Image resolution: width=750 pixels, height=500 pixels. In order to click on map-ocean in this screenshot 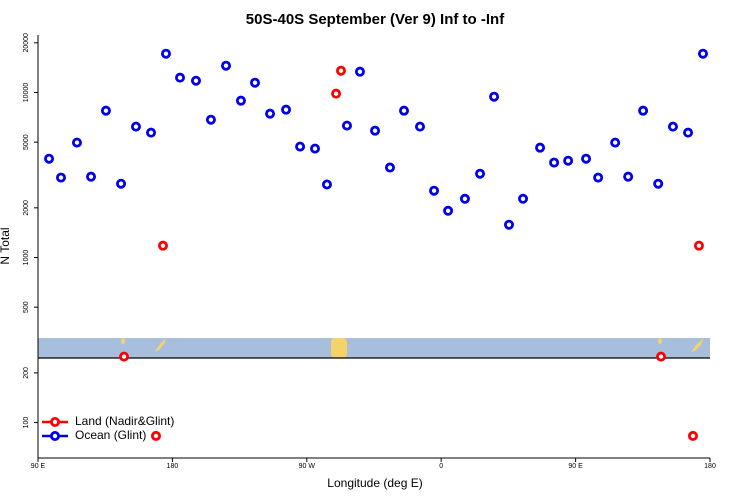, I will do `click(374, 348)`.